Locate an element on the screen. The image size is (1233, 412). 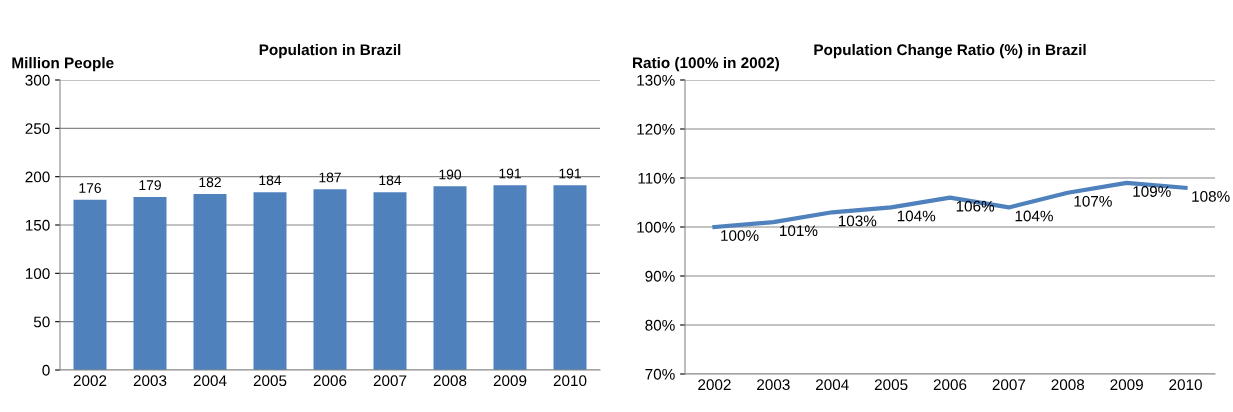
y-tick-label: 50 is located at coordinates (41, 322).